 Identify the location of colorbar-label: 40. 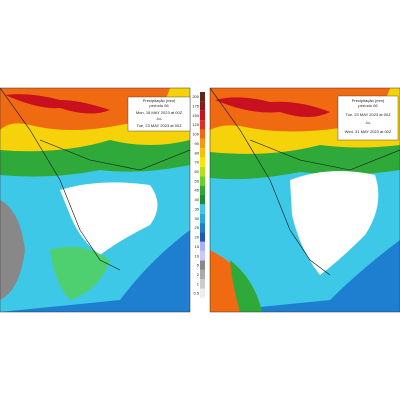
(197, 199).